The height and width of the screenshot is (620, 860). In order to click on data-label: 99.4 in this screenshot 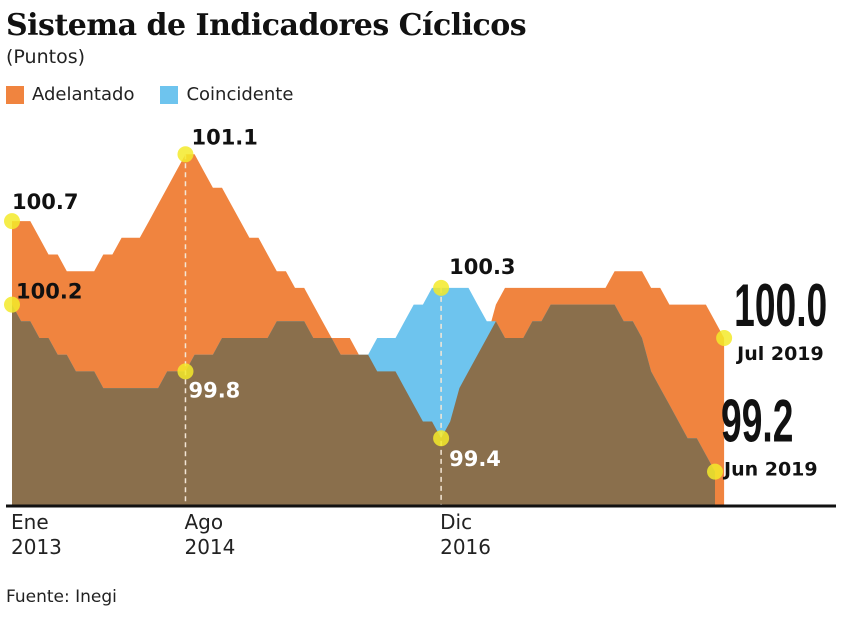, I will do `click(475, 459)`.